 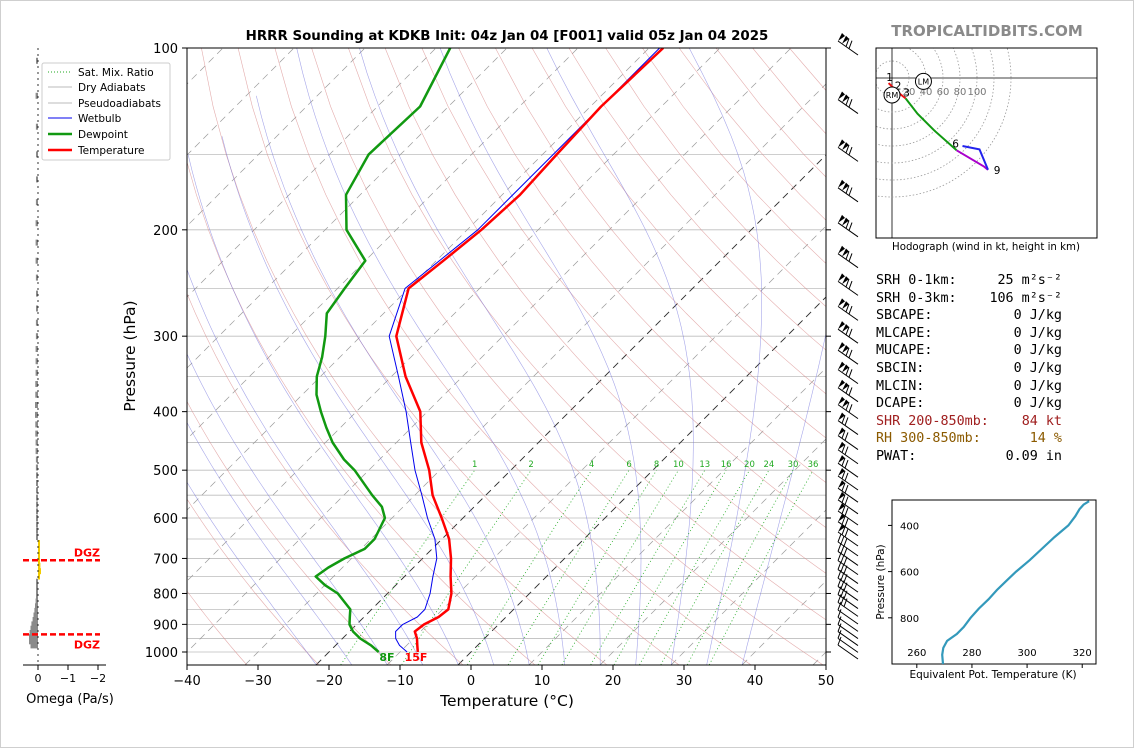 I want to click on param-row: MLCIN: 0 J/kg, so click(x=969, y=387).